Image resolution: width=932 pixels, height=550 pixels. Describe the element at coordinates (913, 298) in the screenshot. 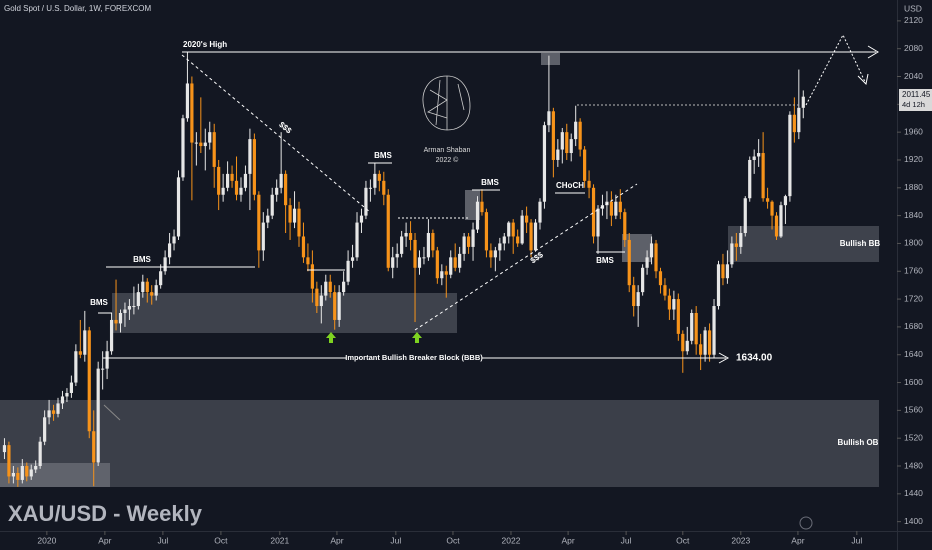

I see `y-tick-label: 1720` at that location.